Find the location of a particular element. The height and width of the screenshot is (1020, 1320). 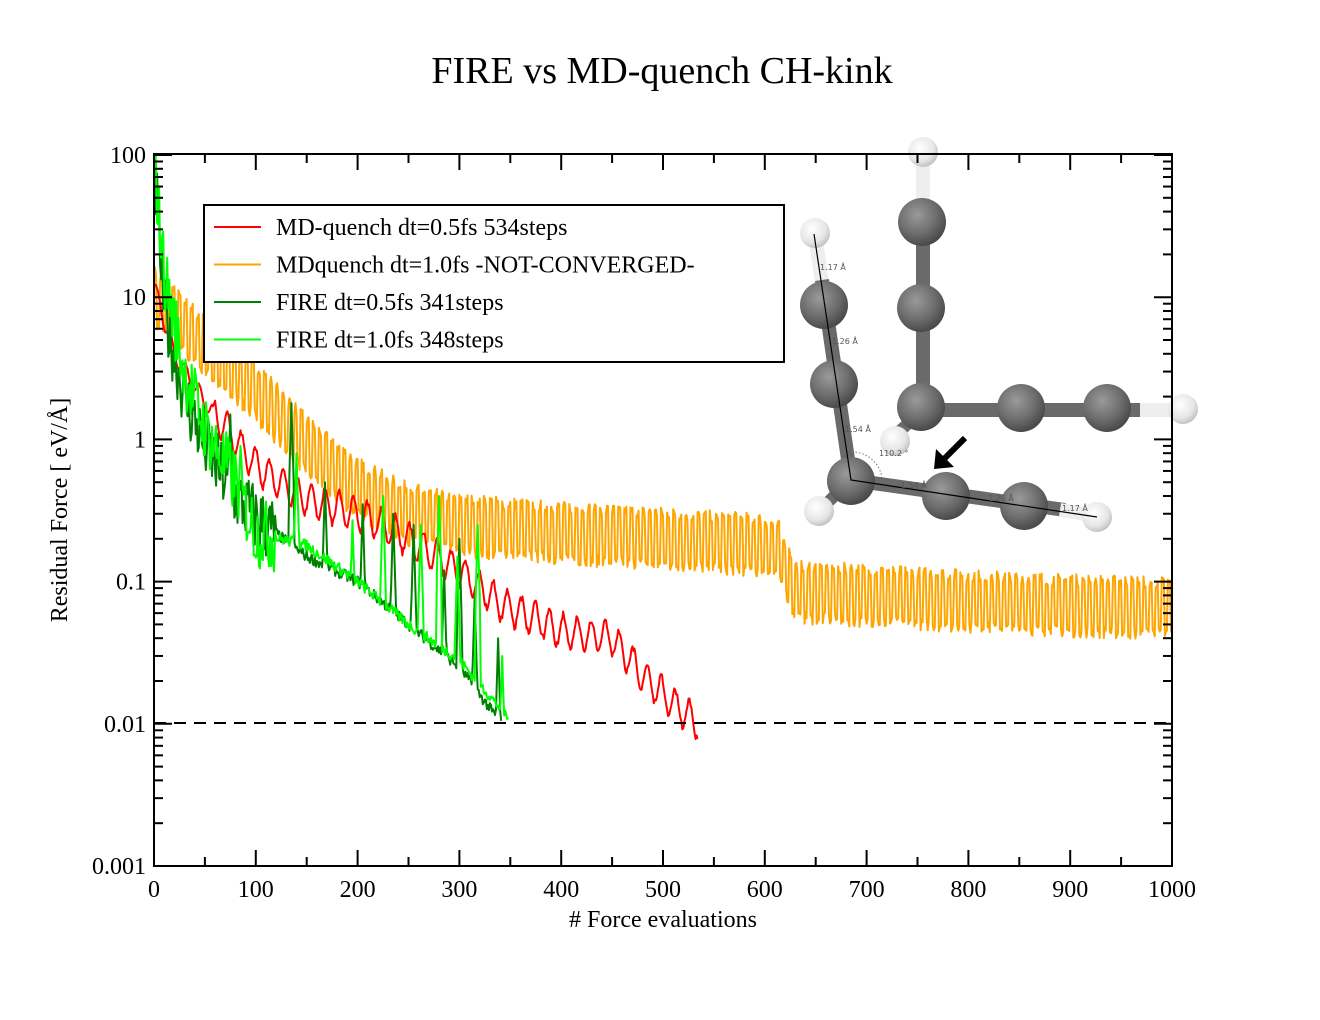

y-axis-label: Residual Force [ eV/Å] is located at coordinates (60, 510).